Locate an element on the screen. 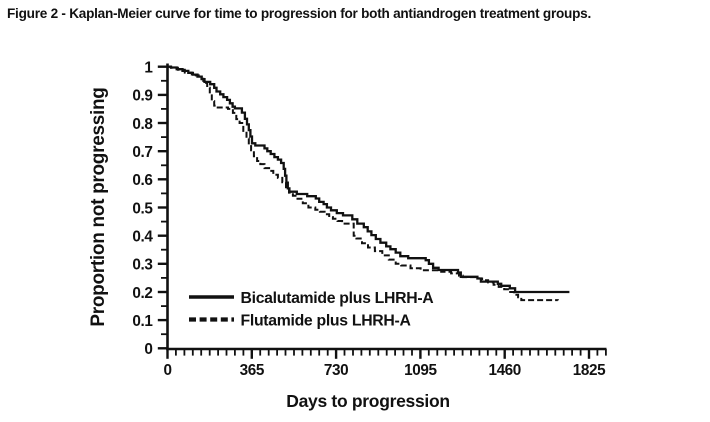  y-tick-label: 0.6 is located at coordinates (142, 180).